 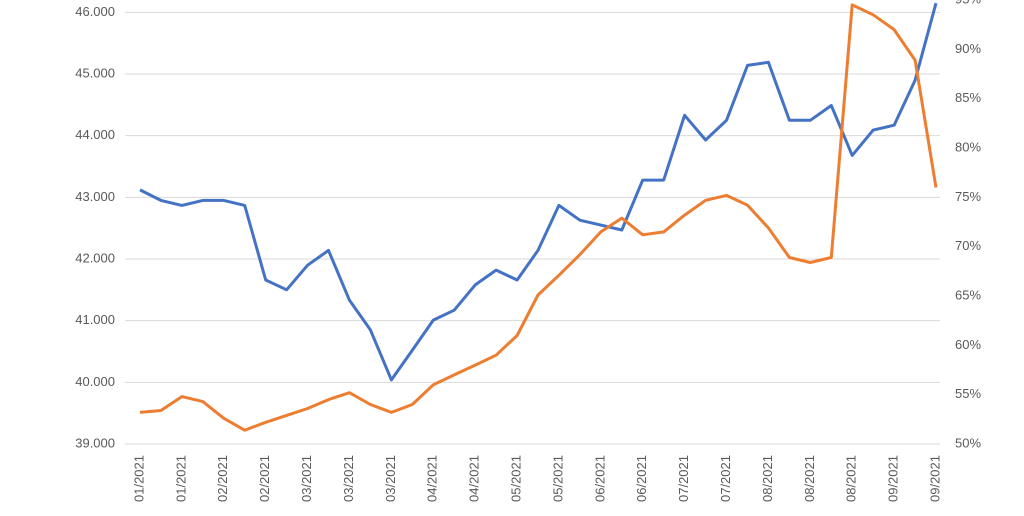 I want to click on y2-tick-label: 60%, so click(x=968, y=344).